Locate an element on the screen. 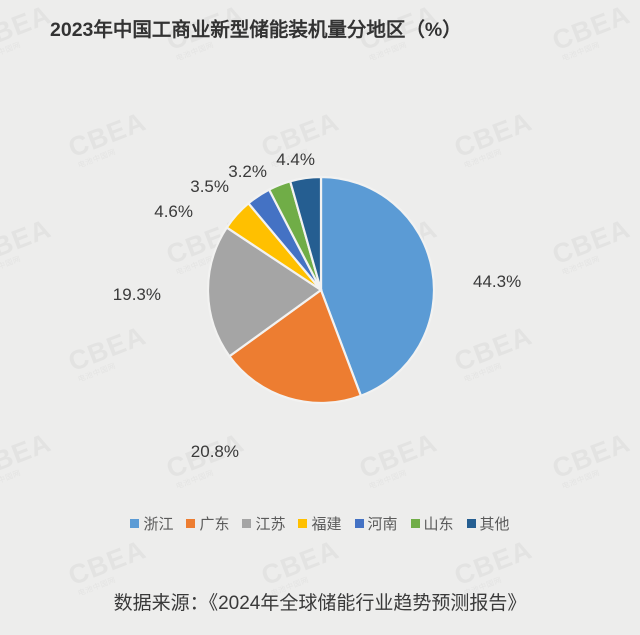  legend-item: 广东 is located at coordinates (207, 523).